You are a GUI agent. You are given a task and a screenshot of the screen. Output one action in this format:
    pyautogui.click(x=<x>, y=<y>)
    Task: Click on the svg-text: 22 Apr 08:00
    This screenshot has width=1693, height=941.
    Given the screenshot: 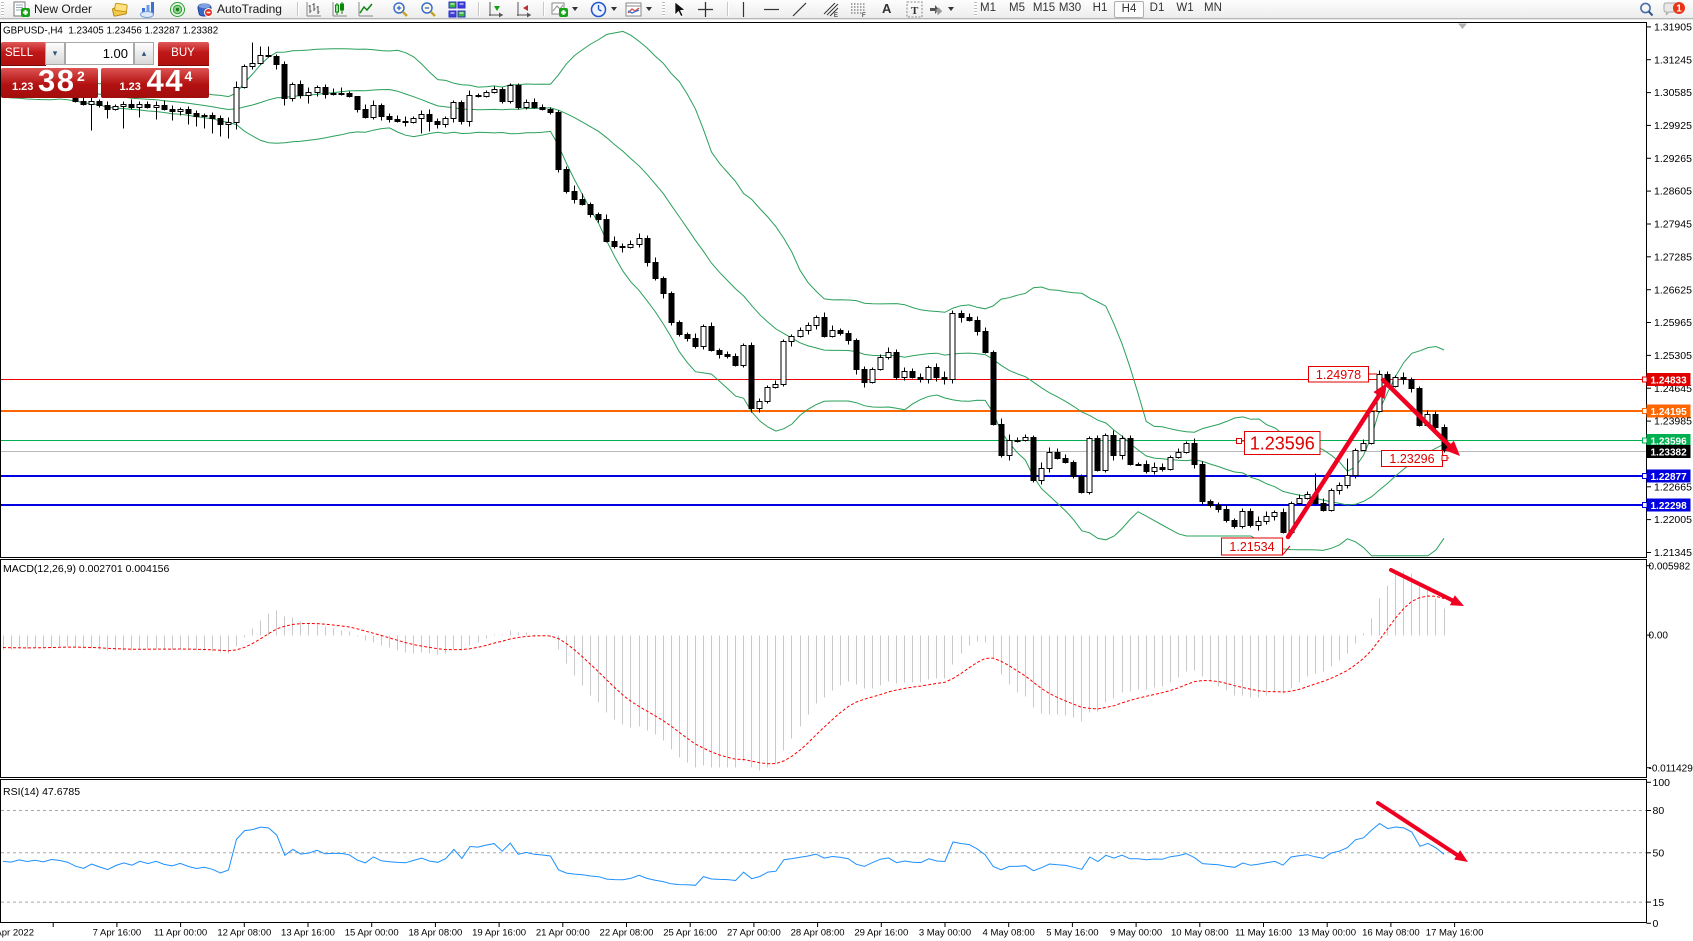 What is the action you would take?
    pyautogui.click(x=627, y=933)
    